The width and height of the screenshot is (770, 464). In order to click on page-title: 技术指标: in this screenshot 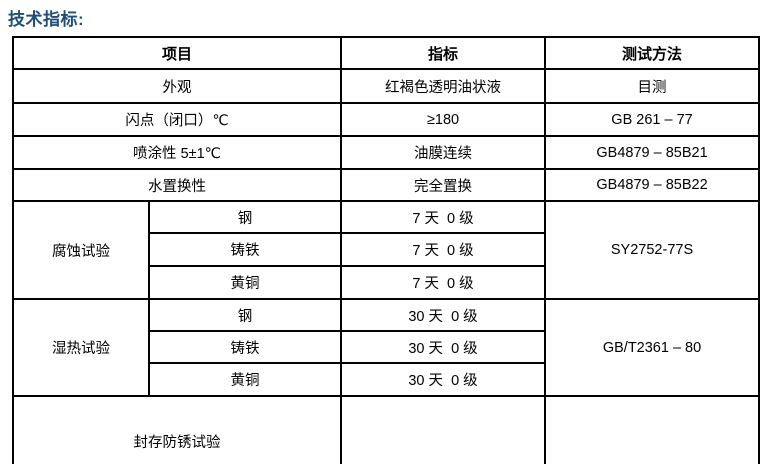, I will do `click(46, 19)`.